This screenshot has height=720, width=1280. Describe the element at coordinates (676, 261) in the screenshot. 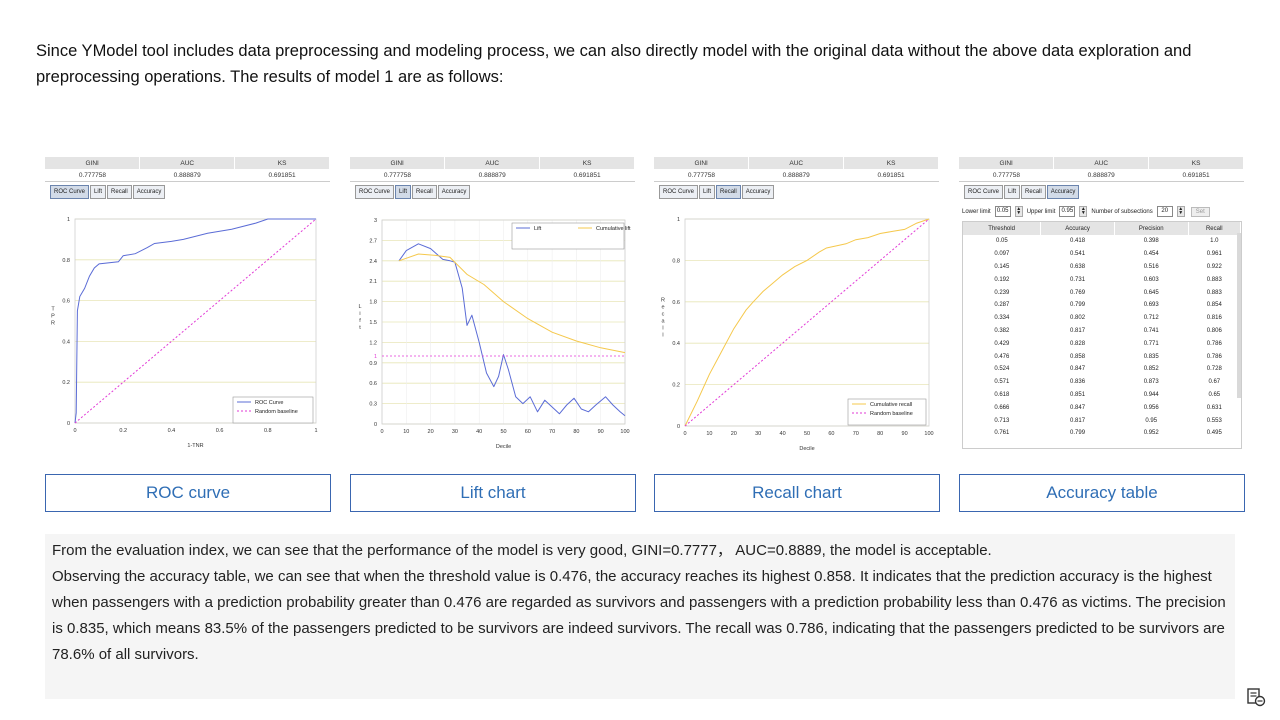

I see `y-tick-label: 0.8` at that location.